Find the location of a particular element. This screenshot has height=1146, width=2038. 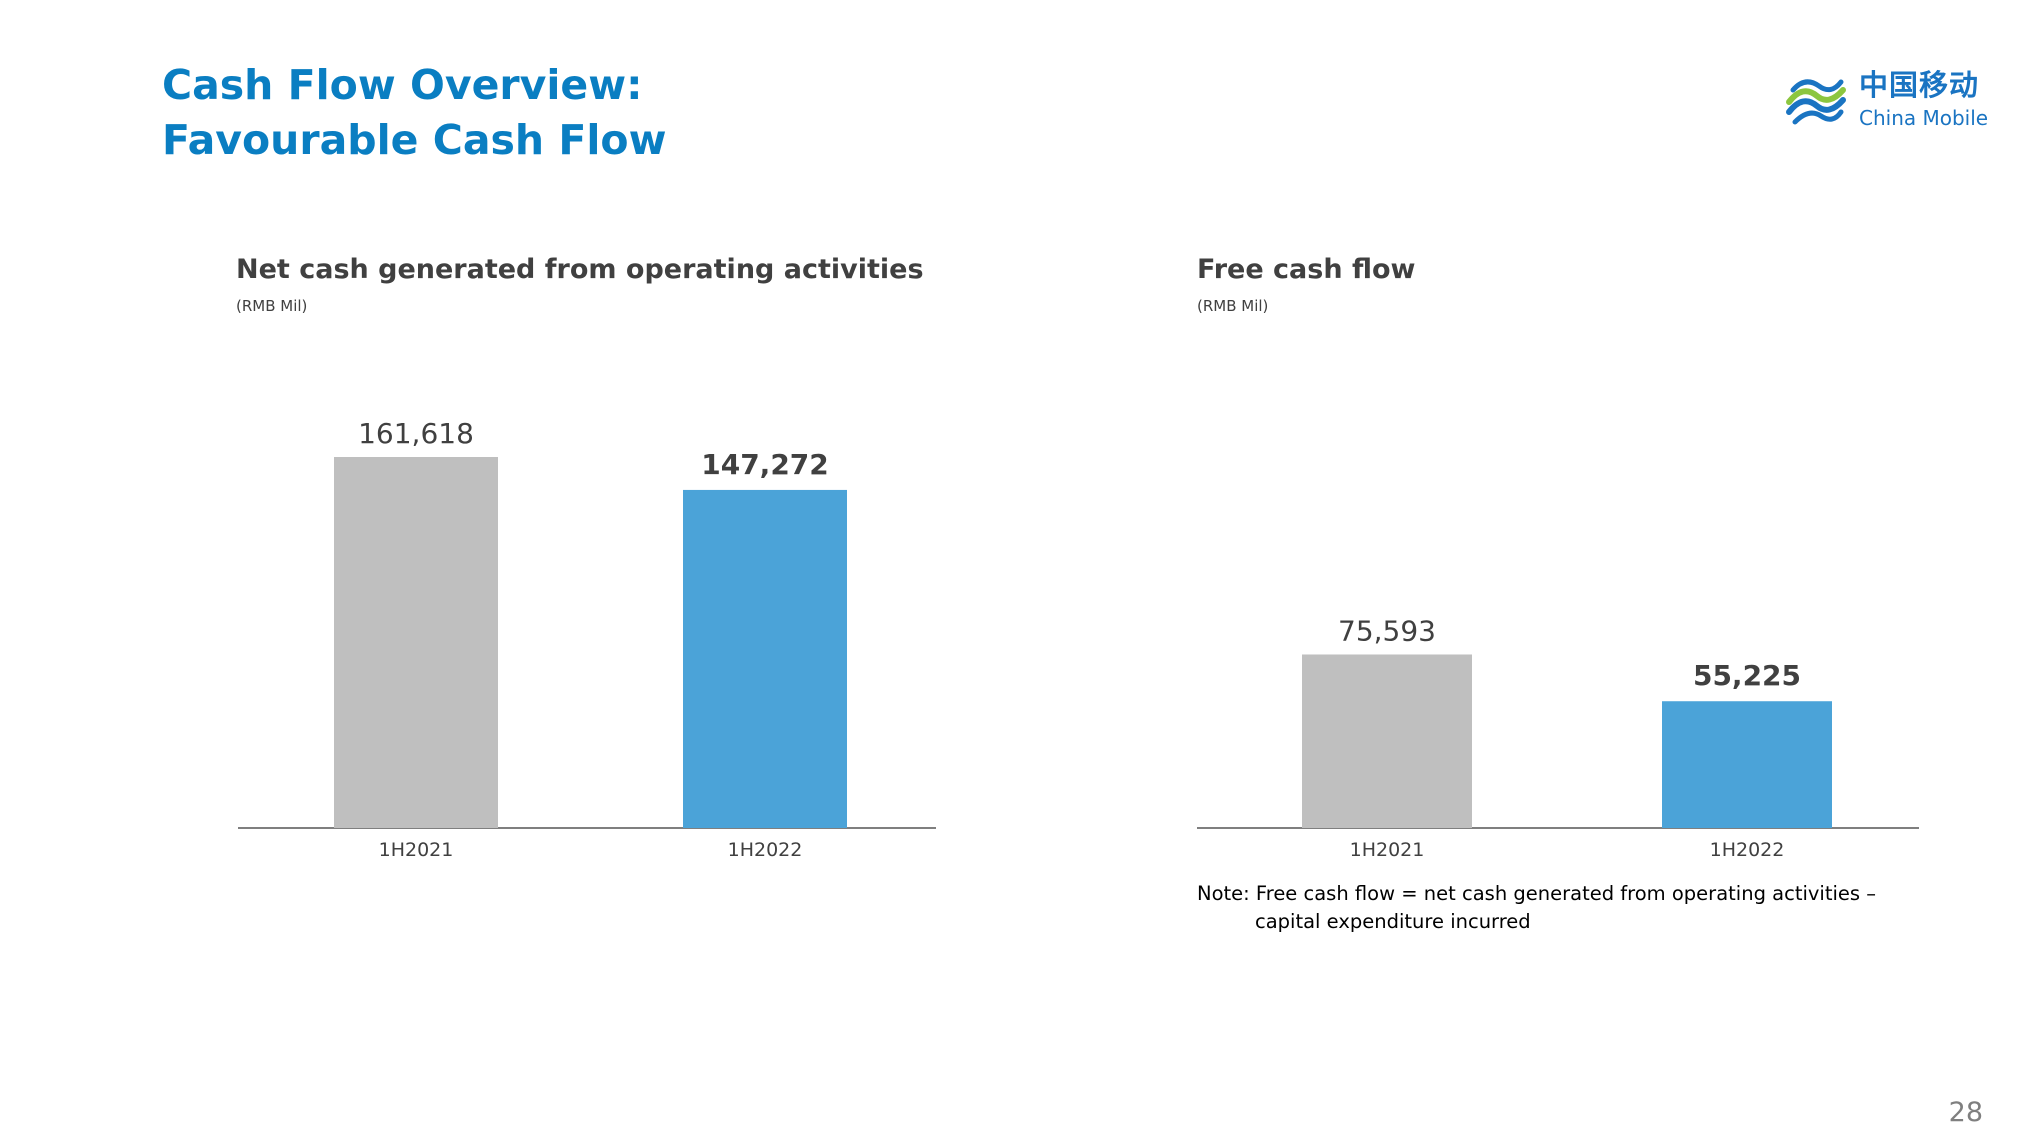

data-label-1H2021: 161,618 is located at coordinates (416, 433).